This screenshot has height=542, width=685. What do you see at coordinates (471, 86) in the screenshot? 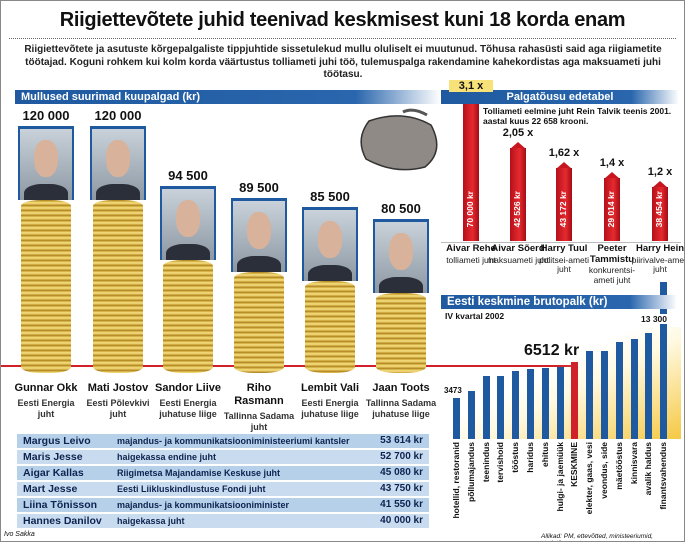
I see `multiplier-label: 3,1 x` at bounding box center [471, 86].